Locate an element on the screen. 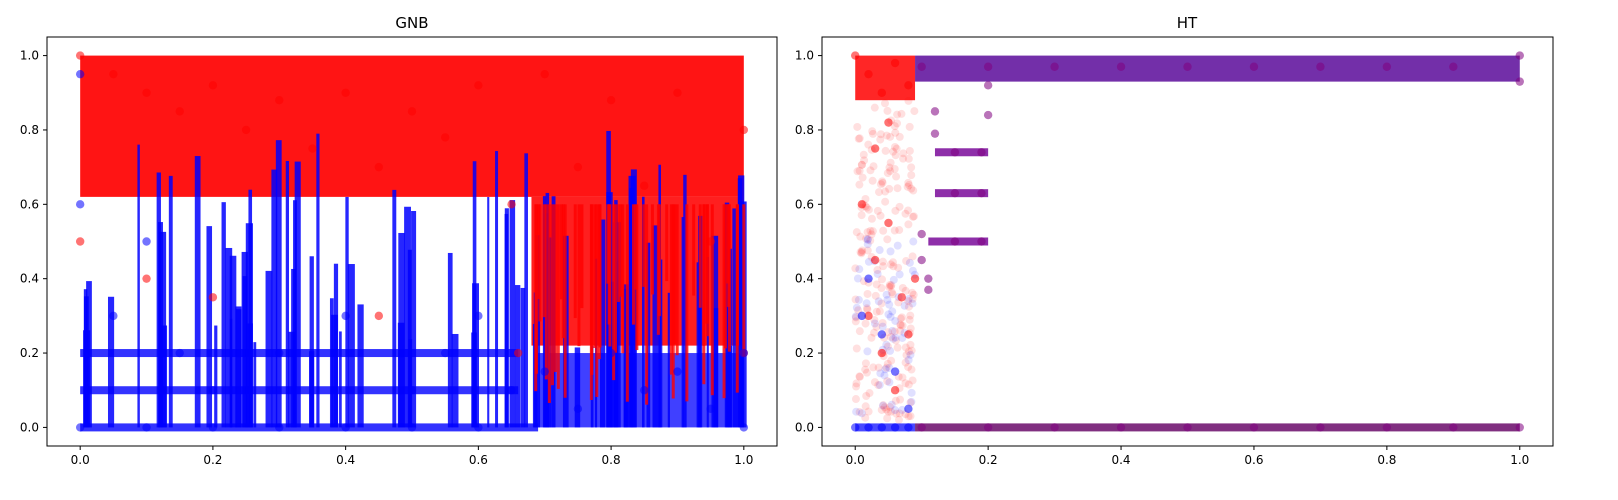 Image resolution: width=1618 pixels, height=500 pixels. gnb-series-0-point is located at coordinates (445, 137).